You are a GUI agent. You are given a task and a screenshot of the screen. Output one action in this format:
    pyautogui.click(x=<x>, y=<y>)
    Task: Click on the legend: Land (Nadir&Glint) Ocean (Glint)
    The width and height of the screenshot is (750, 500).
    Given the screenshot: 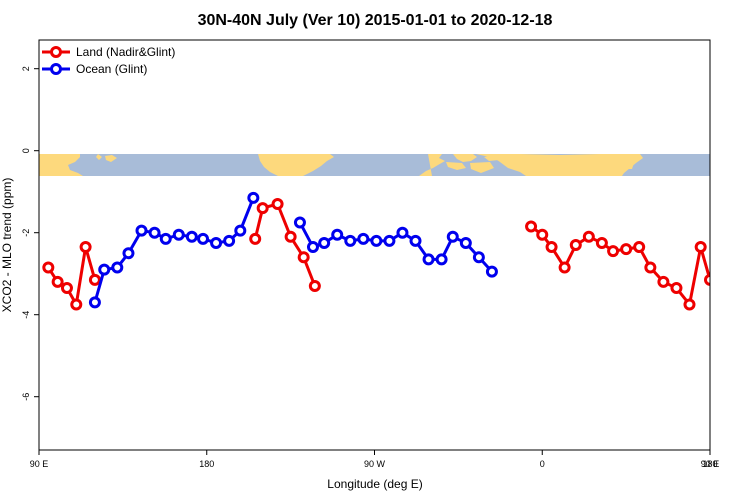 What is the action you would take?
    pyautogui.click(x=108, y=60)
    